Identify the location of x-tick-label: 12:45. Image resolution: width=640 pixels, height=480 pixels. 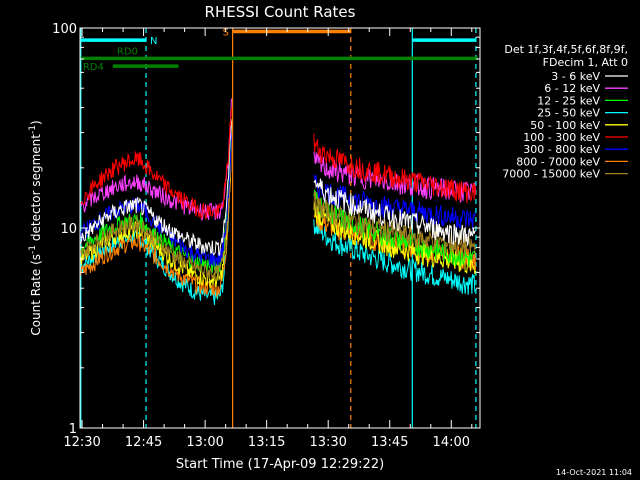
(143, 442).